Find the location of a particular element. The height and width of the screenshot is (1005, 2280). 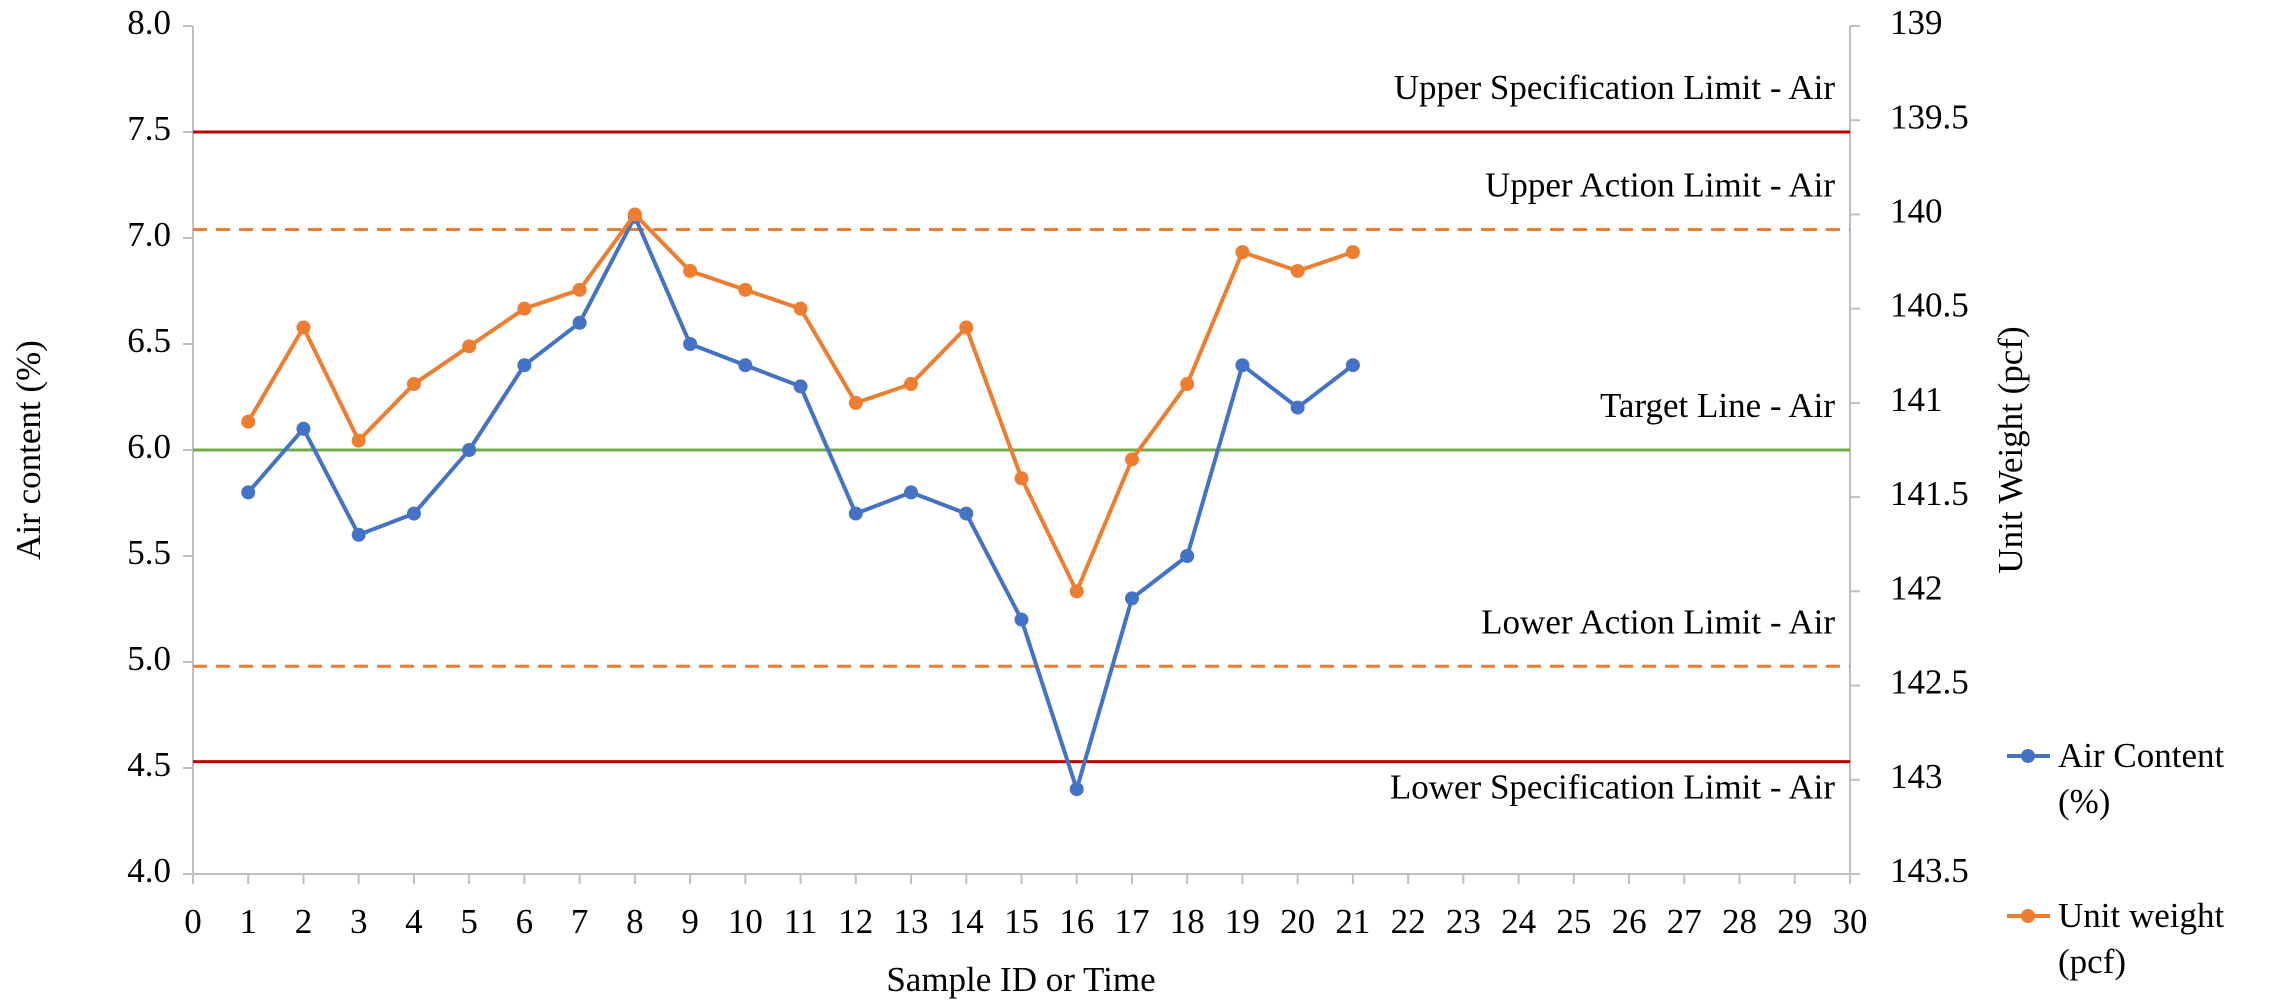

x-tick-label: 29 is located at coordinates (1794, 921).